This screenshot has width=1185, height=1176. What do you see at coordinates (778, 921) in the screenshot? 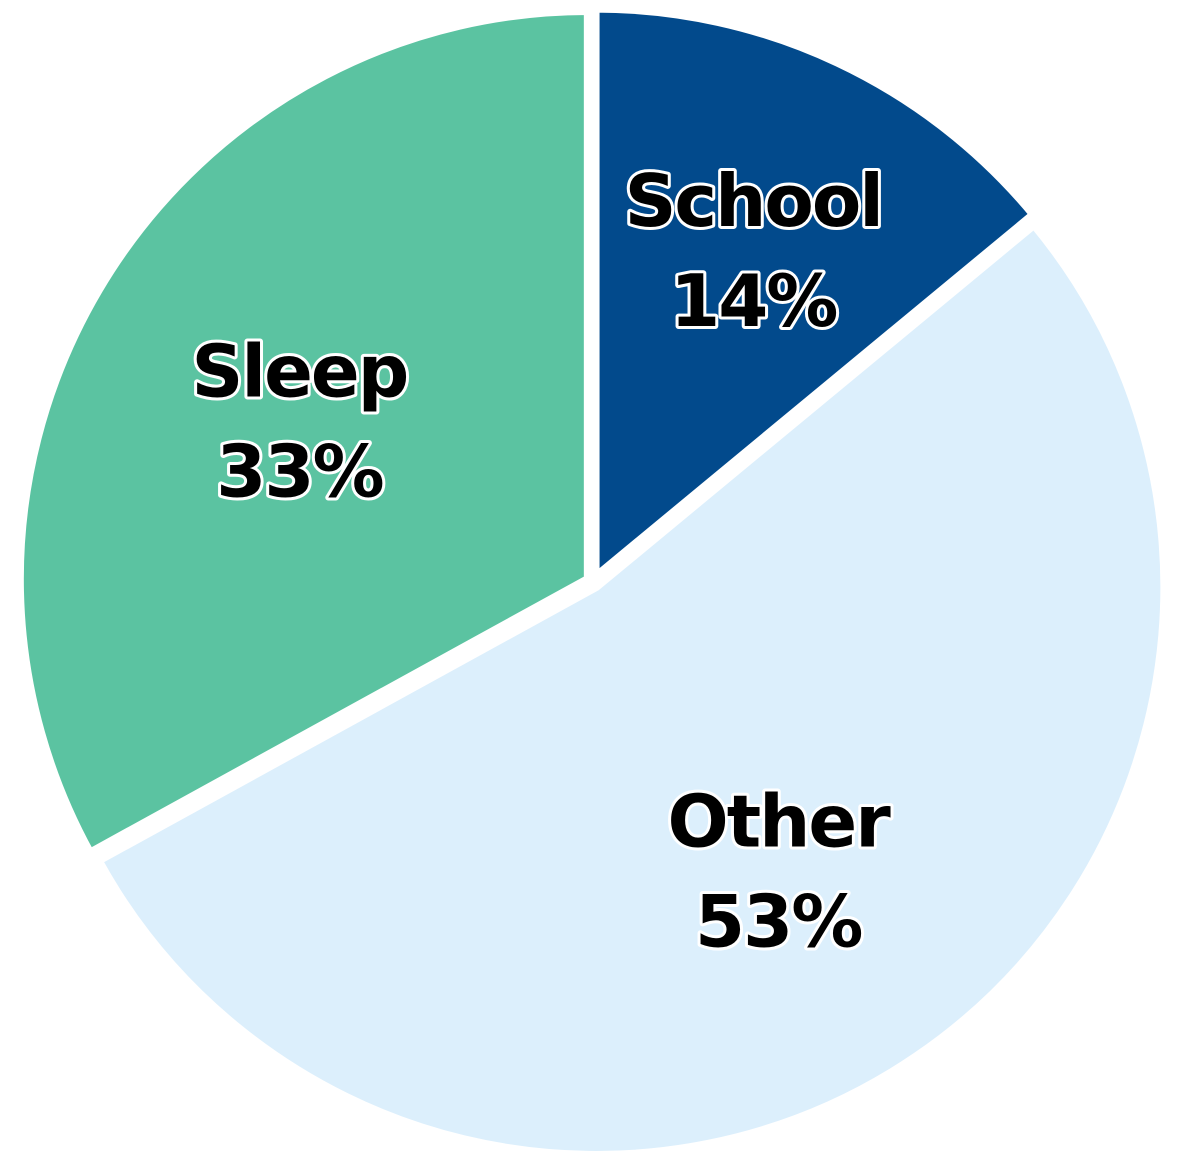
I see `slice-value-other: 53%` at bounding box center [778, 921].